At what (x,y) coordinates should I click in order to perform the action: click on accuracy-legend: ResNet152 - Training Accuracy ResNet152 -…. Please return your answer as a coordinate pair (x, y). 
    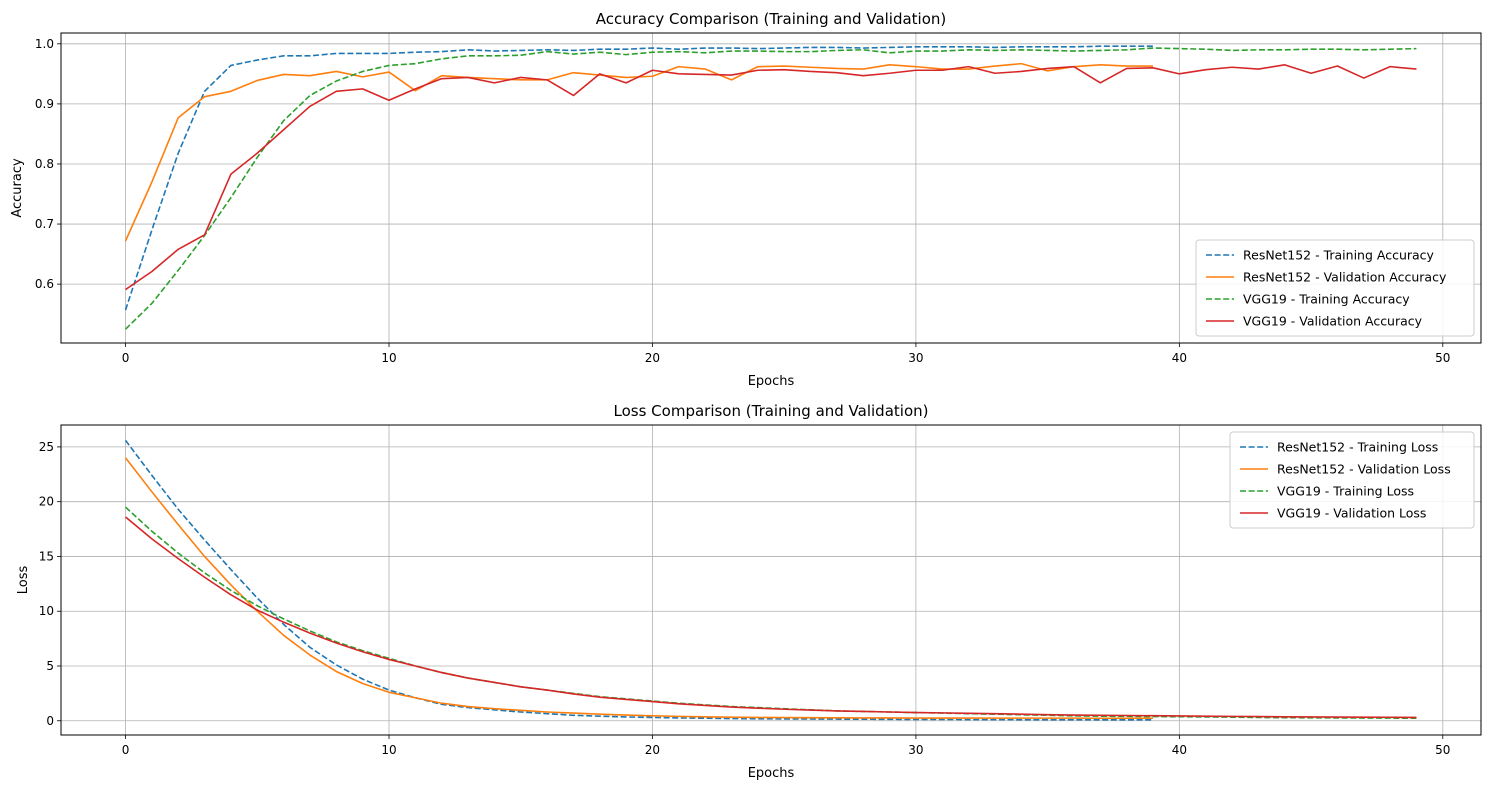
    Looking at the image, I should click on (1335, 288).